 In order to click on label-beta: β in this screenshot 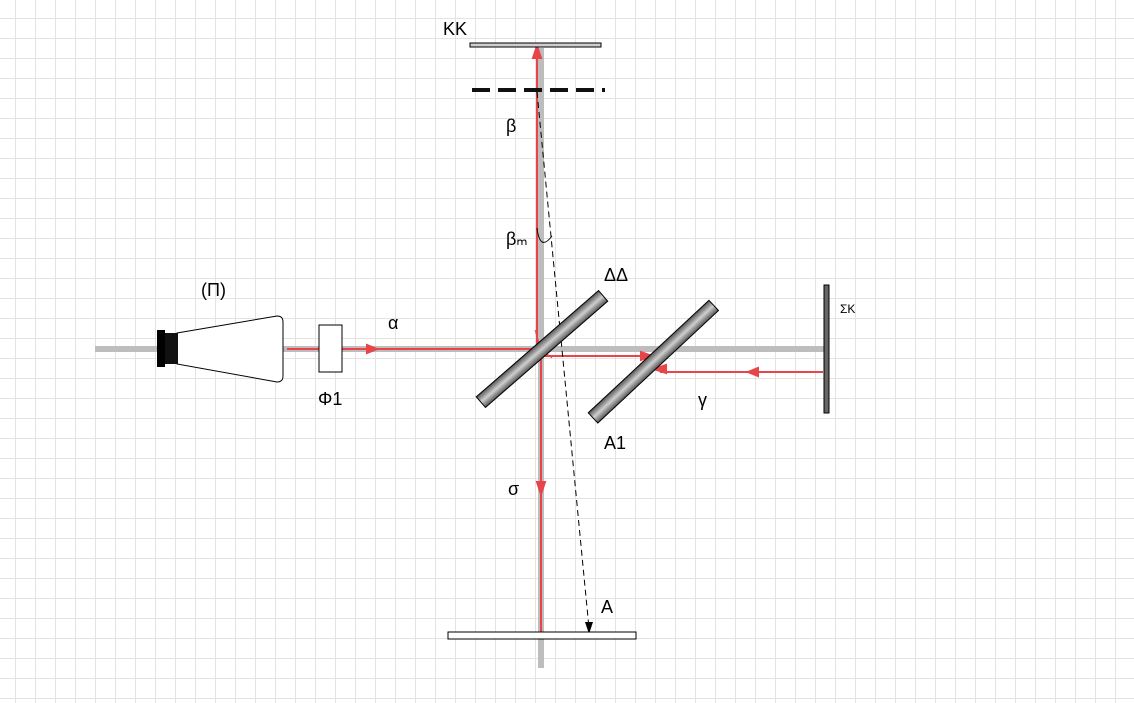, I will do `click(511, 126)`.